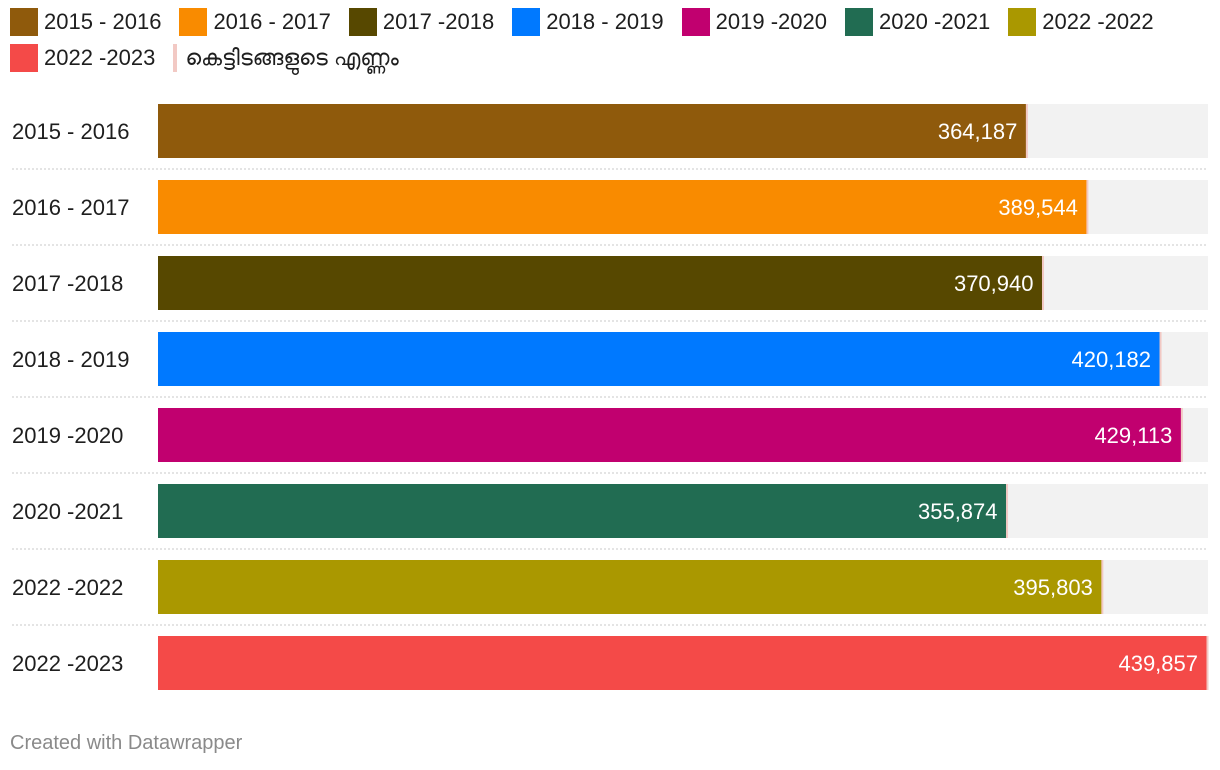  What do you see at coordinates (1112, 359) in the screenshot?
I see `value-label: 420,182` at bounding box center [1112, 359].